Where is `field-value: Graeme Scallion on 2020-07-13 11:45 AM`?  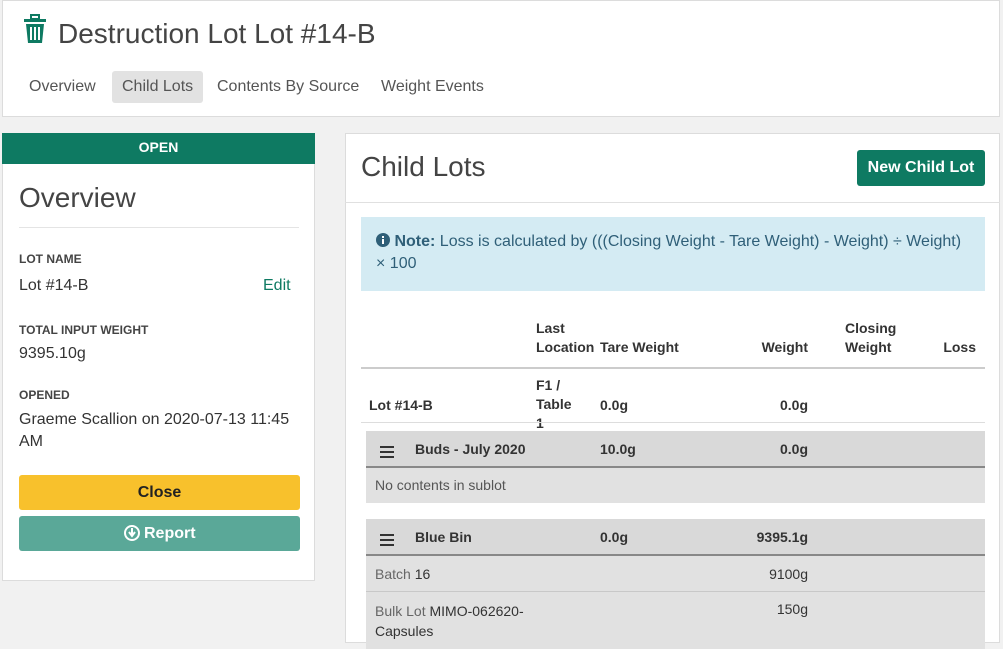
field-value: Graeme Scallion on 2020-07-13 11:45 AM is located at coordinates (154, 430).